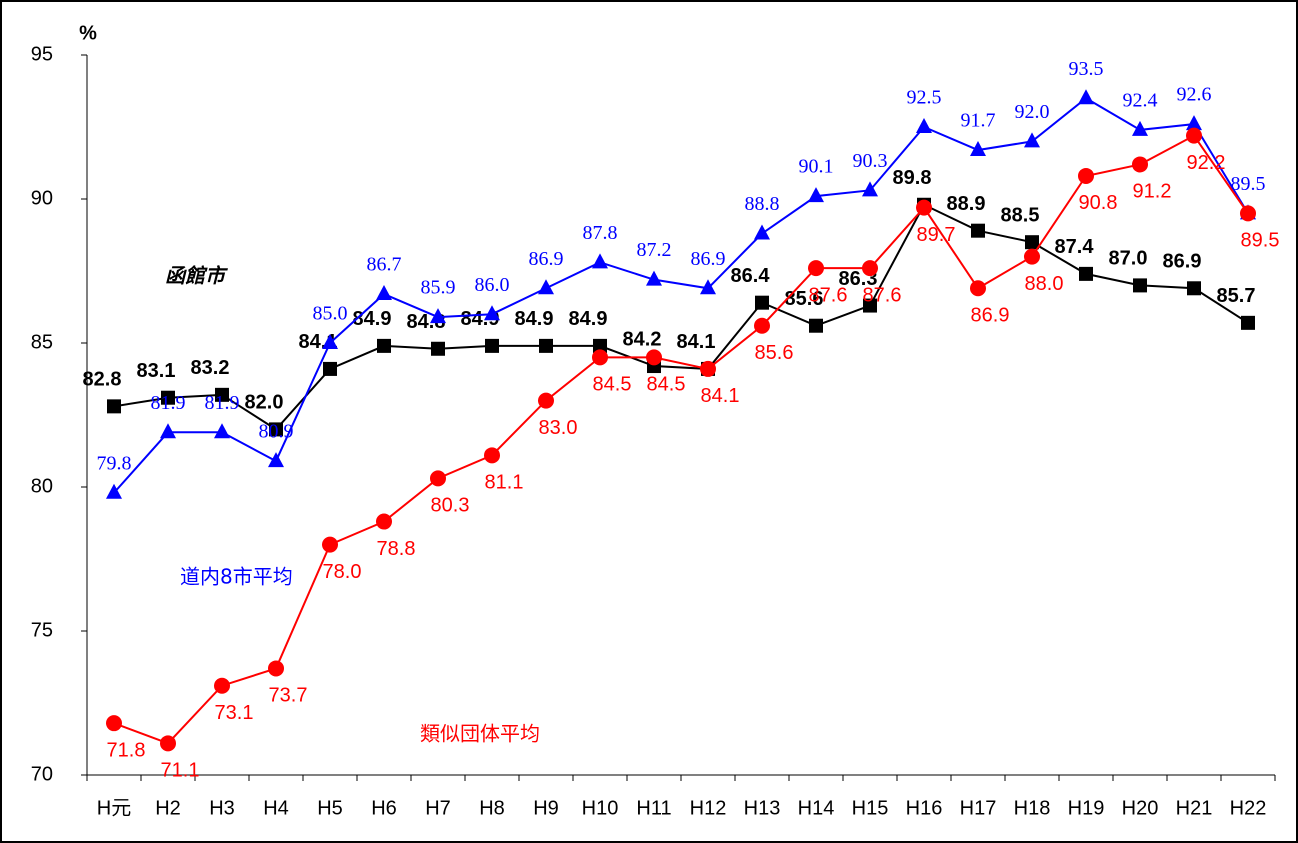  Describe the element at coordinates (762, 204) in the screenshot. I see `data-label: 88.8` at that location.